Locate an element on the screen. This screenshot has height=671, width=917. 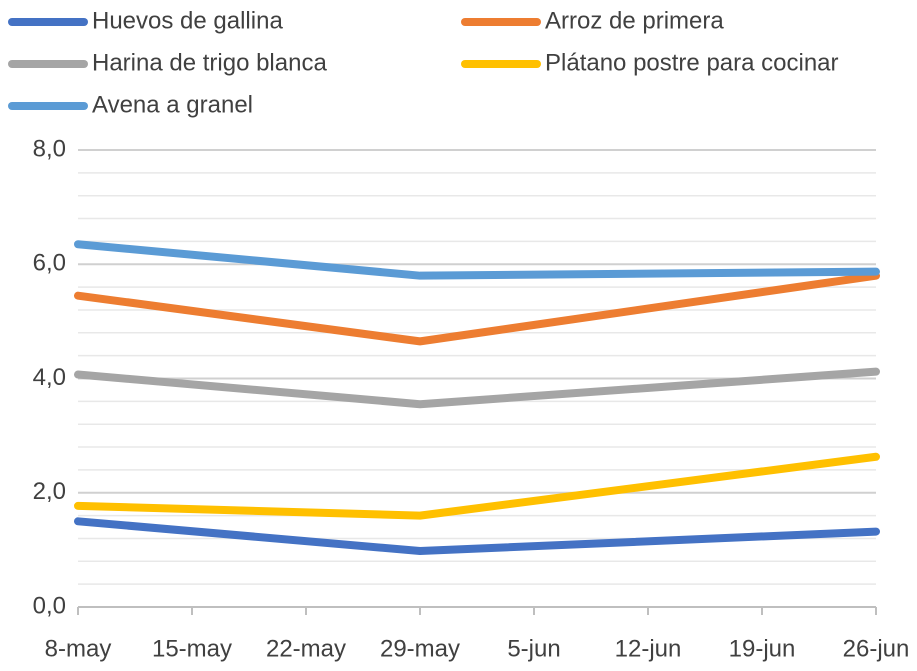
x-tick-label: 22-may is located at coordinates (306, 648).